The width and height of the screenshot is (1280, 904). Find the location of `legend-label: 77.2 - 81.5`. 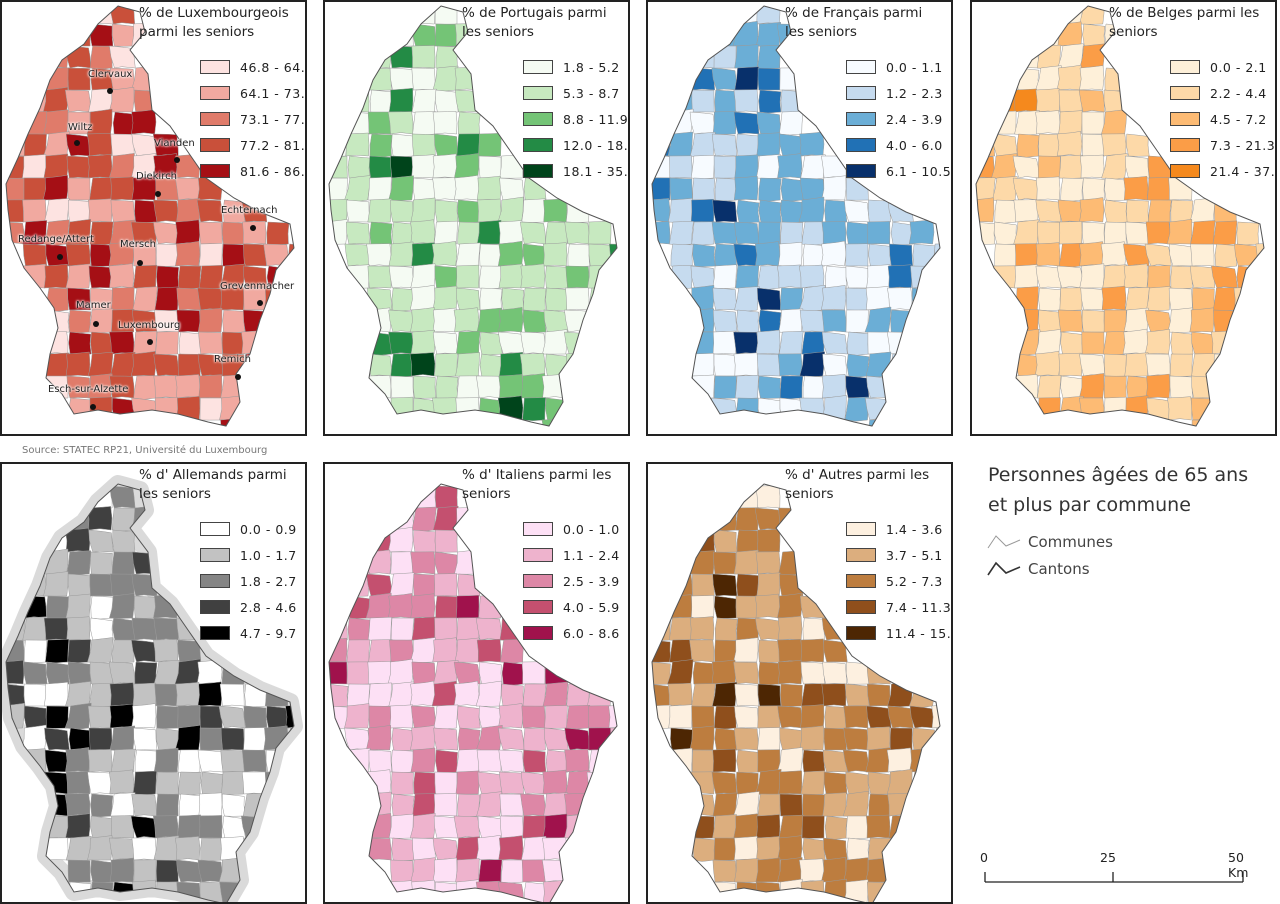

legend-label: 77.2 - 81.5 is located at coordinates (273, 145).